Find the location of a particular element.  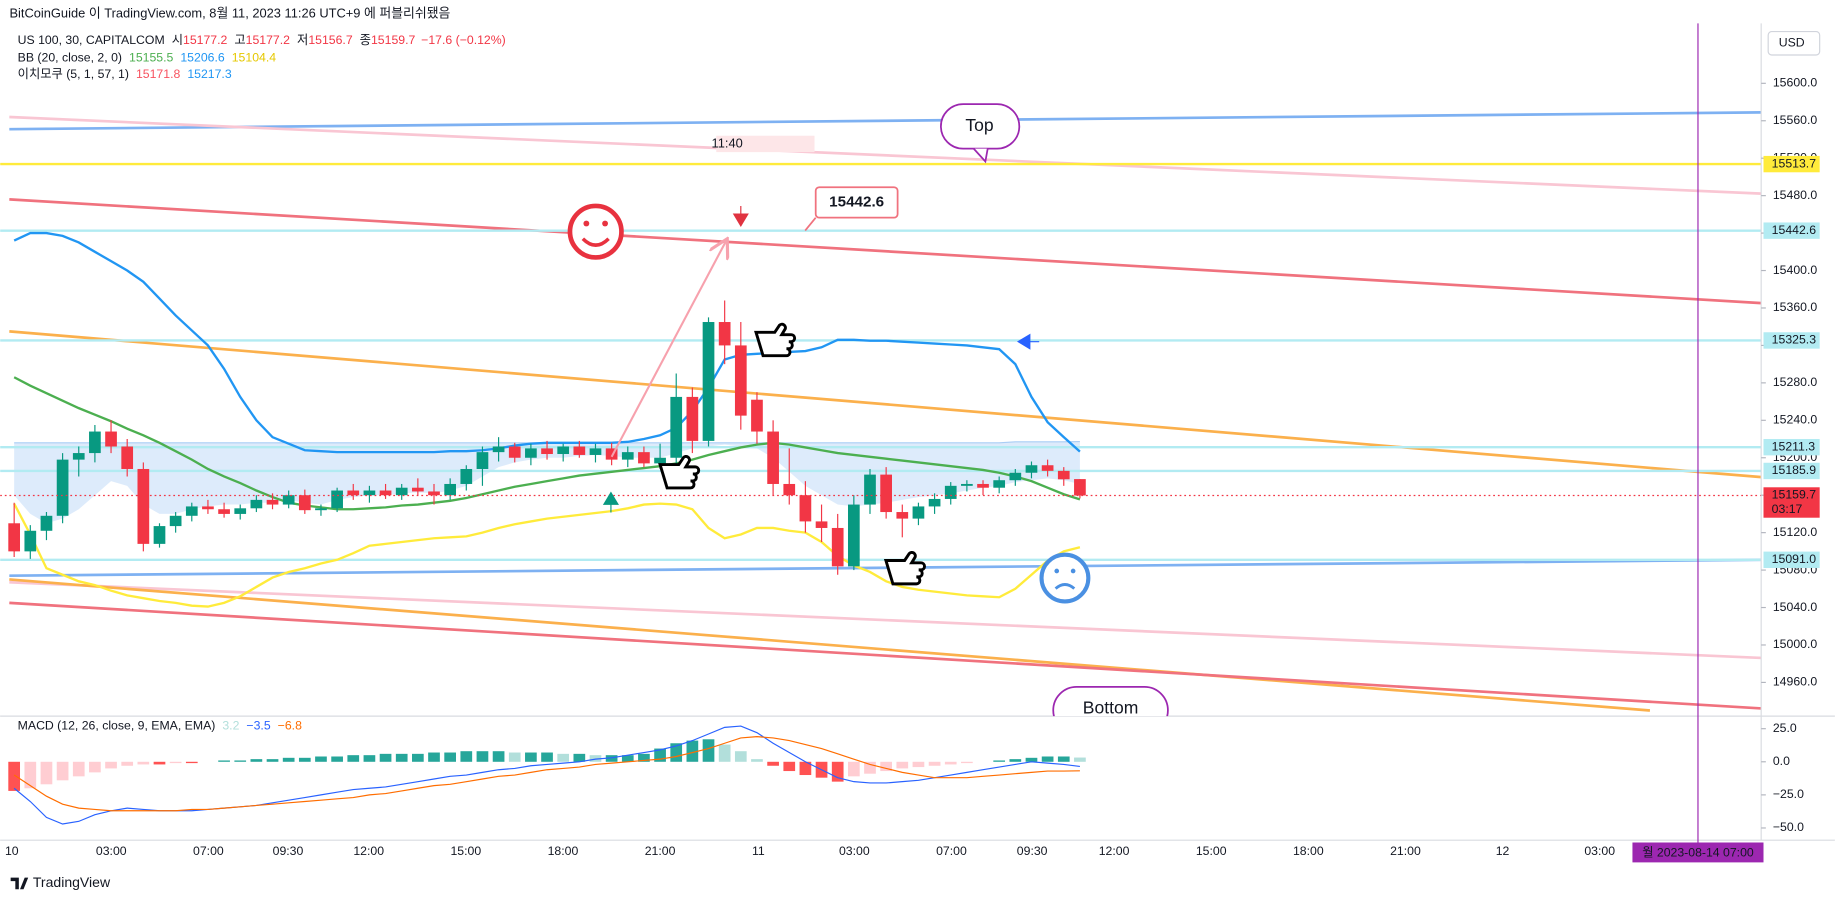

legend-item: 15155.5 is located at coordinates (151, 58).